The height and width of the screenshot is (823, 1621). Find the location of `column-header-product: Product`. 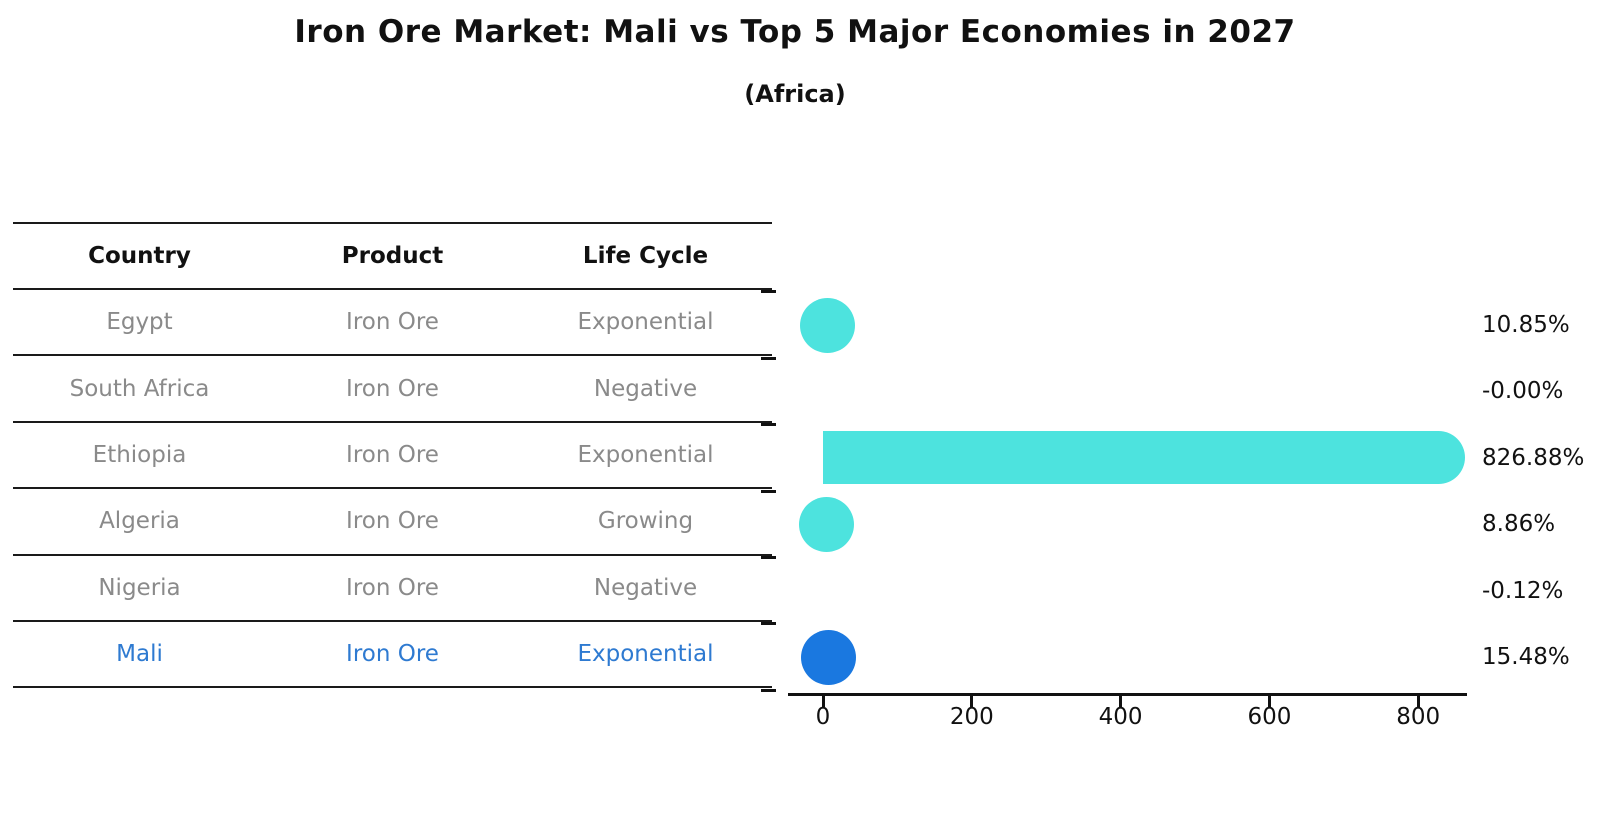

column-header-product: Product is located at coordinates (392, 256).